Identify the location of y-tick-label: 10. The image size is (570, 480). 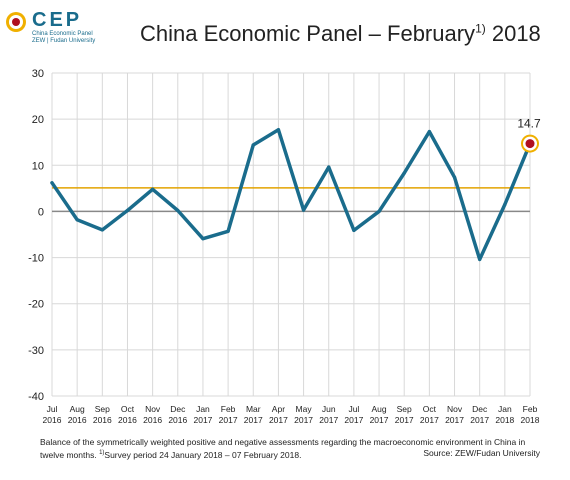
(38, 166).